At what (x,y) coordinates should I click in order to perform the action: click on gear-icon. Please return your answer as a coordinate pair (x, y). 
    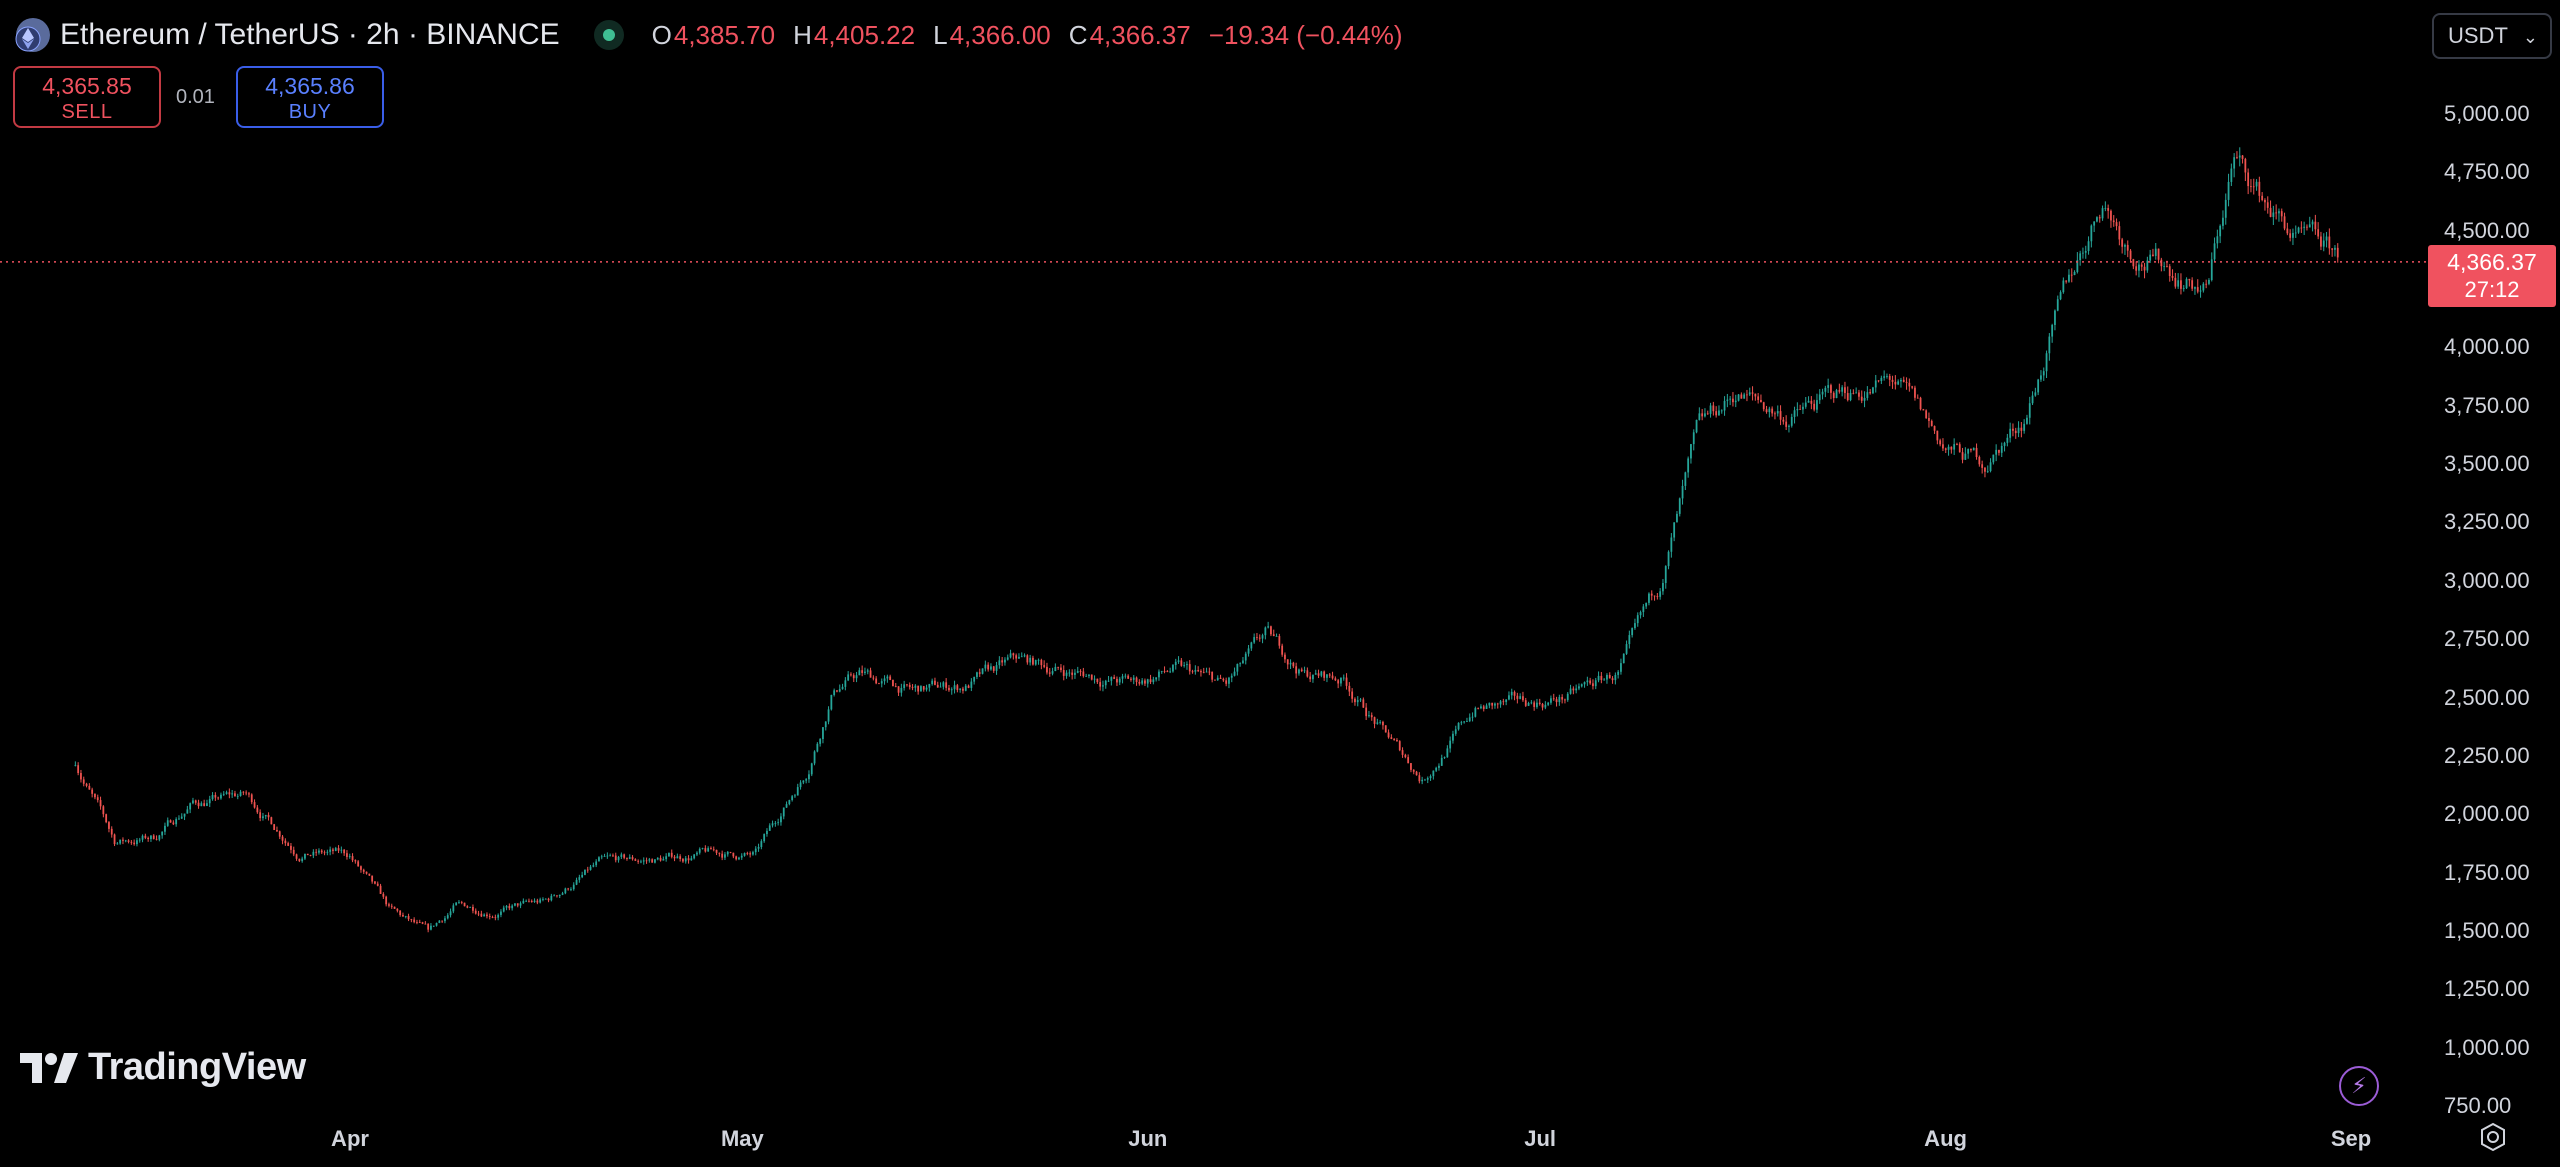
    Looking at the image, I should click on (2493, 1137).